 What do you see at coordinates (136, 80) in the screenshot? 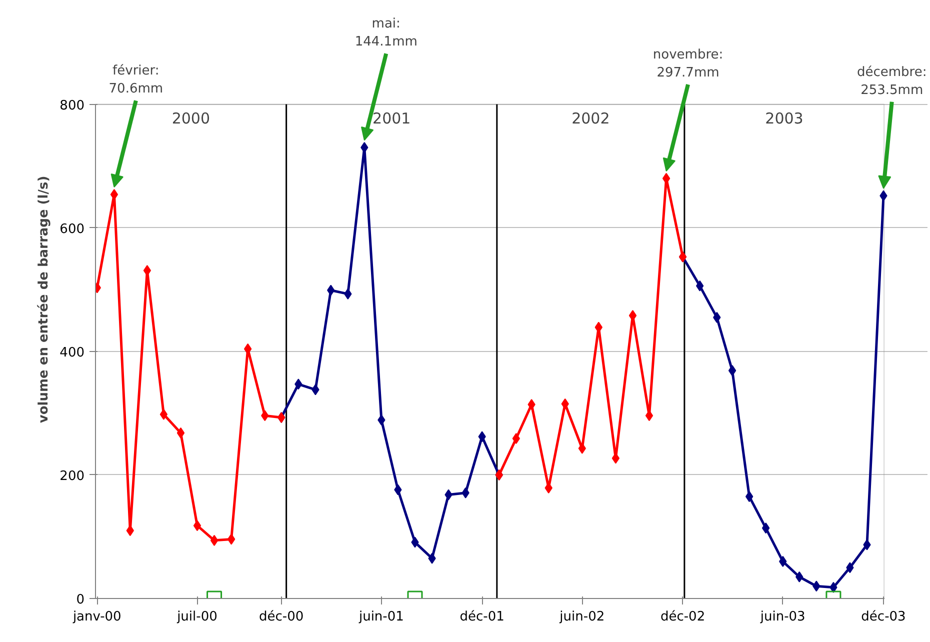
I see `annotation: février: 70.6mm` at bounding box center [136, 80].